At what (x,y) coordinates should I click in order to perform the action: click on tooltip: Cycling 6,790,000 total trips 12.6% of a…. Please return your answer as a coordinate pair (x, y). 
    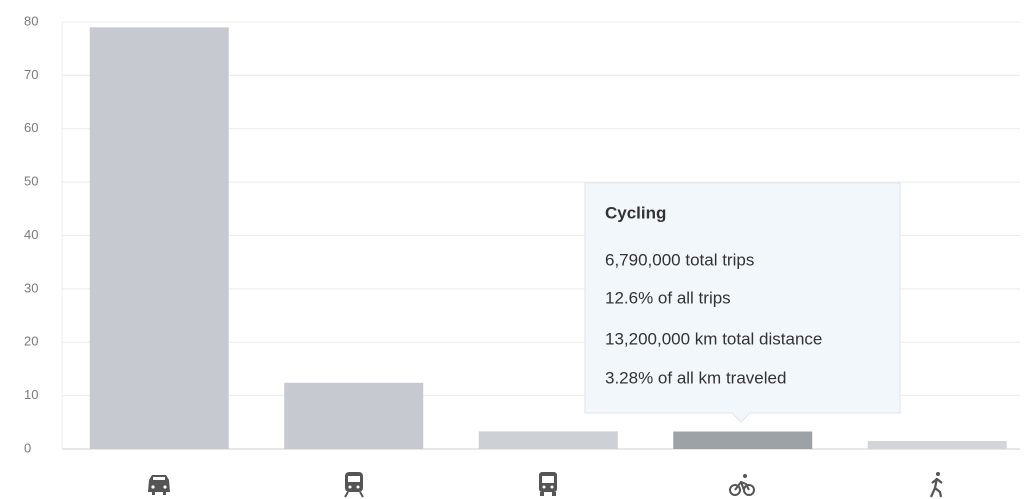
    Looking at the image, I should click on (742, 302).